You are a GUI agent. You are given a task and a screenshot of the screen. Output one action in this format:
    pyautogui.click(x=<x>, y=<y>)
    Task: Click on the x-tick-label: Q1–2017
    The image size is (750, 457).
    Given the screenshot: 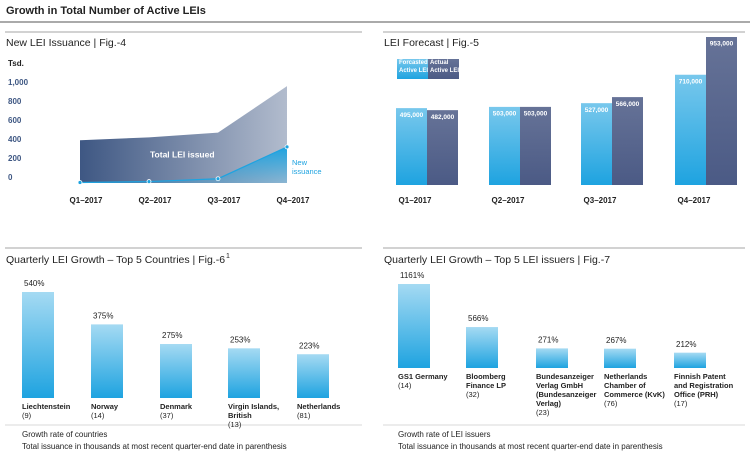 What is the action you would take?
    pyautogui.click(x=86, y=200)
    